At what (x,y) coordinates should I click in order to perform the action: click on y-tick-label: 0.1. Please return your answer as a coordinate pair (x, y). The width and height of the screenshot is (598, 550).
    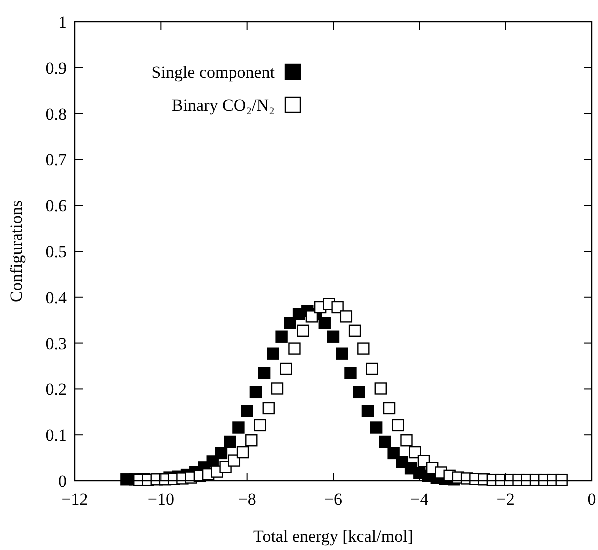
    Looking at the image, I should click on (56, 436).